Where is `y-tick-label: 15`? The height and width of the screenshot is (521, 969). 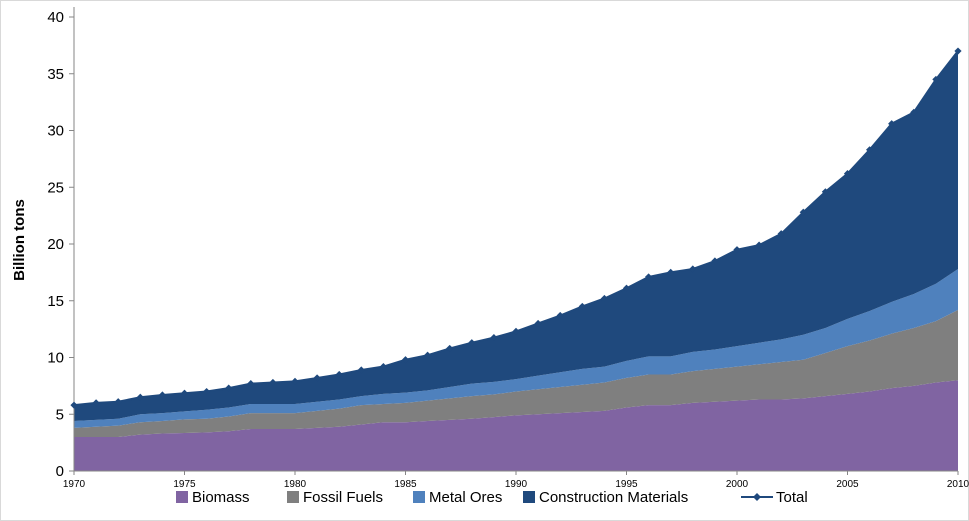
y-tick-label: 15 is located at coordinates (55, 301).